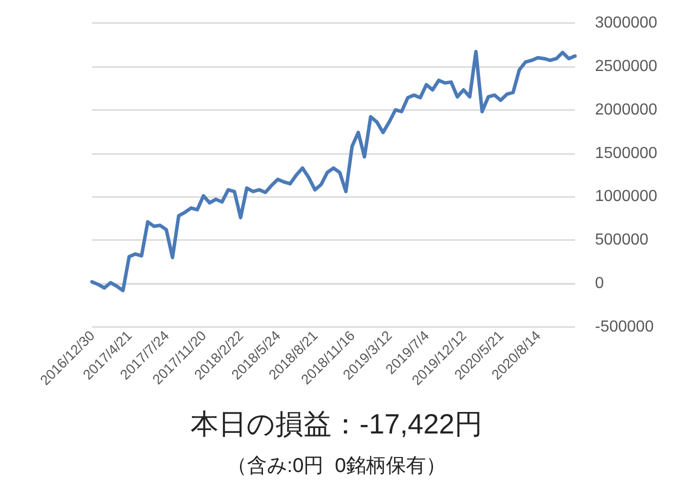  Describe the element at coordinates (626, 197) in the screenshot. I see `y-tick-label: 1000000` at that location.